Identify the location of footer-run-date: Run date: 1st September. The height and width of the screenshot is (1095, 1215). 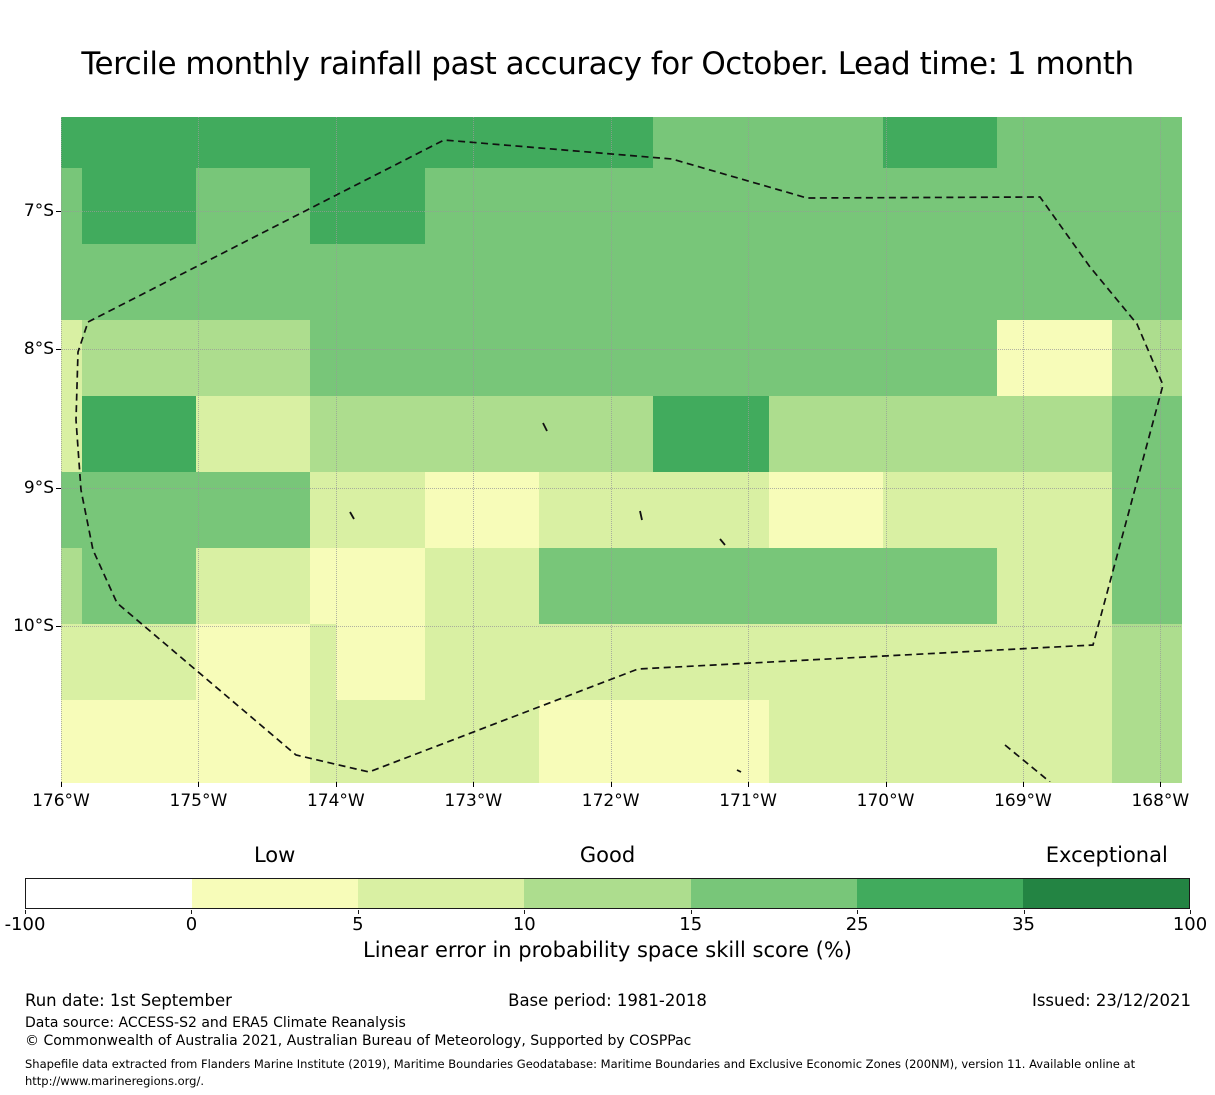
(128, 1000).